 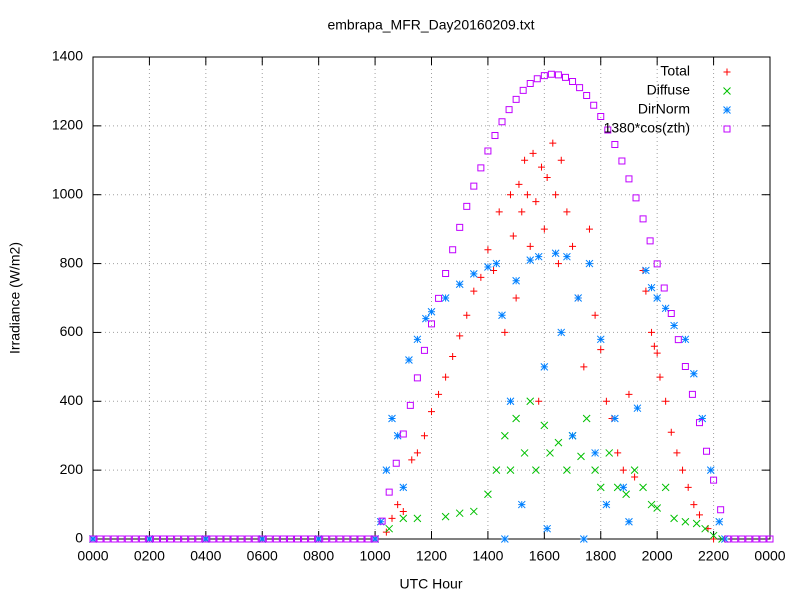 I want to click on x-tick-label: 1800, so click(x=600, y=556).